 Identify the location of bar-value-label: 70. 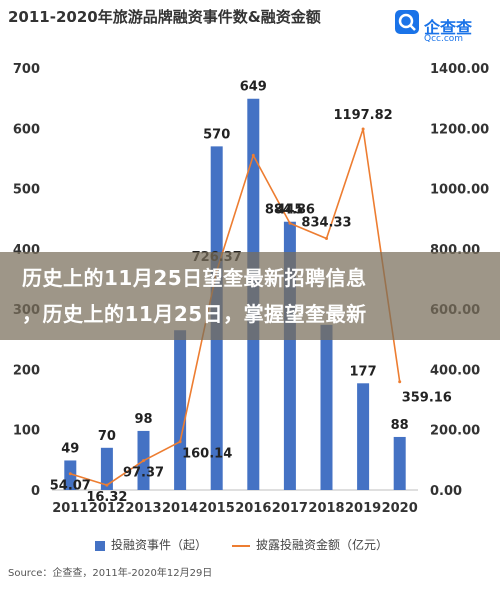
(107, 436).